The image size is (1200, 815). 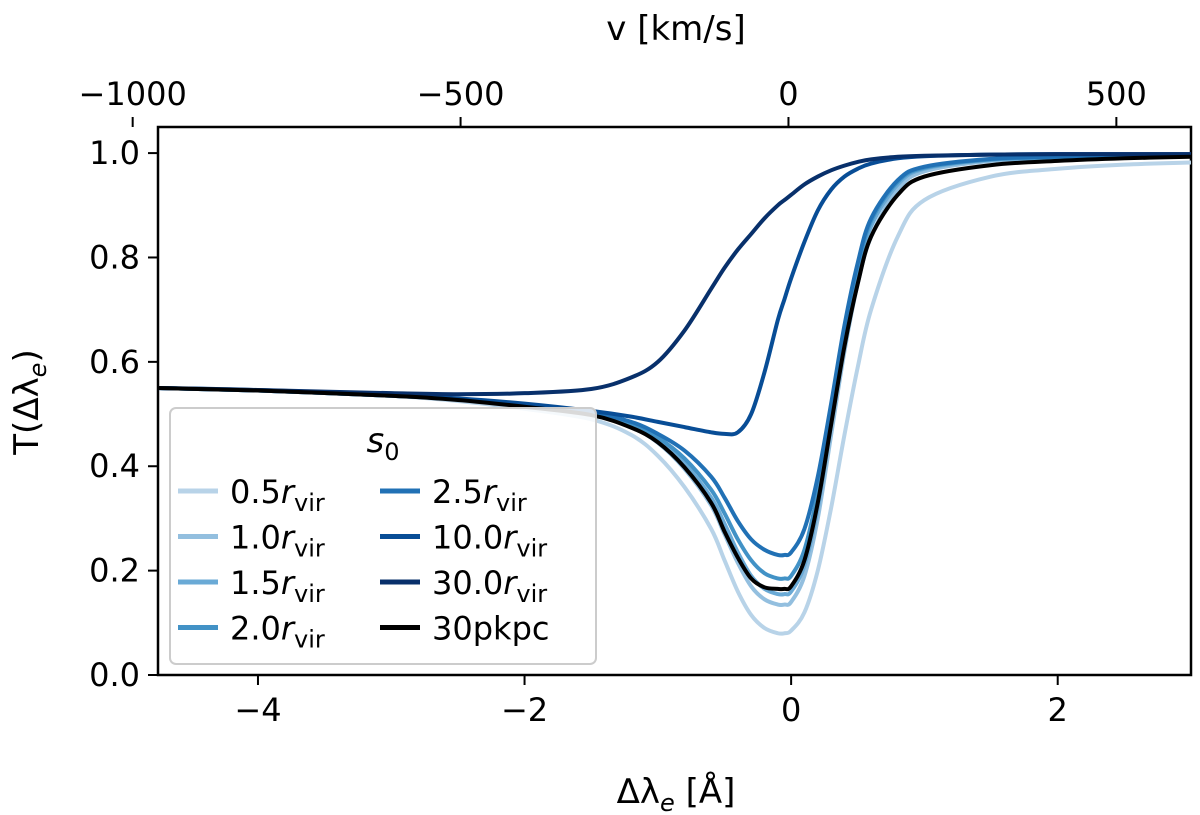 I want to click on y-tick-label: 0.4, so click(x=114, y=466).